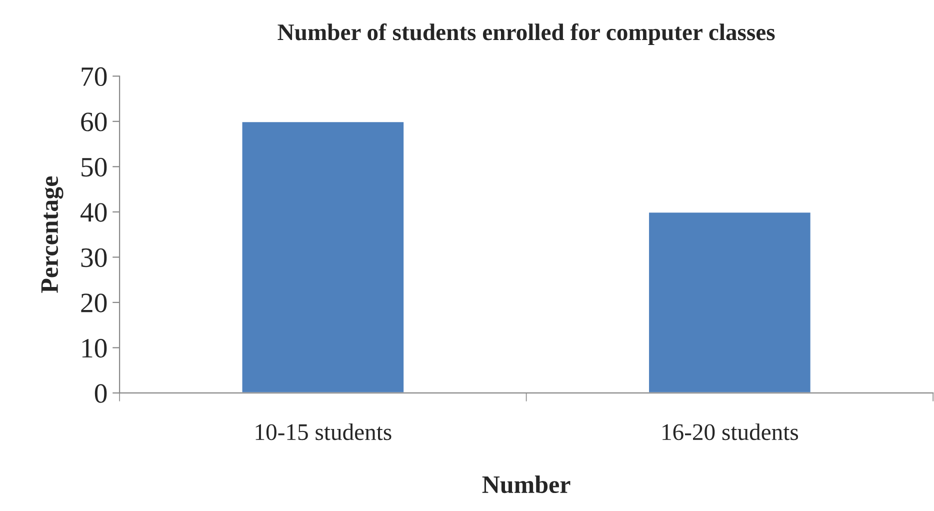 This screenshot has height=511, width=934. Describe the element at coordinates (94, 167) in the screenshot. I see `y-tick-label: 50` at that location.